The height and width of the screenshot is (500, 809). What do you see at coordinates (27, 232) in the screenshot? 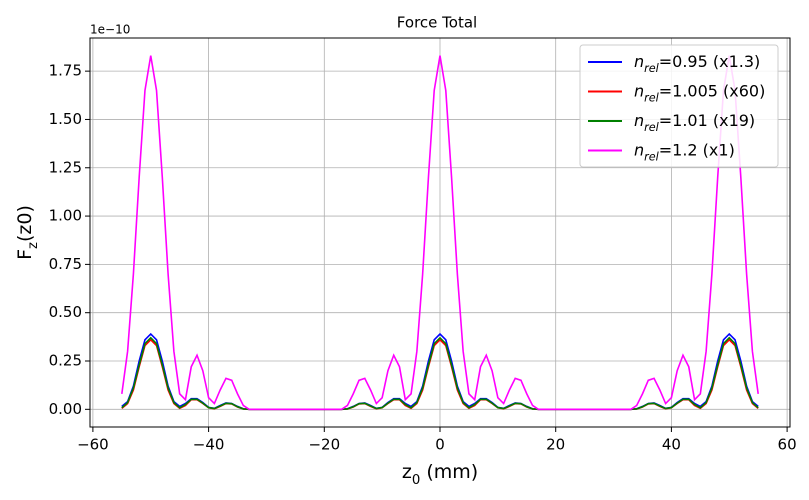
I see `y-axis-label: Fz(z0)` at bounding box center [27, 232].